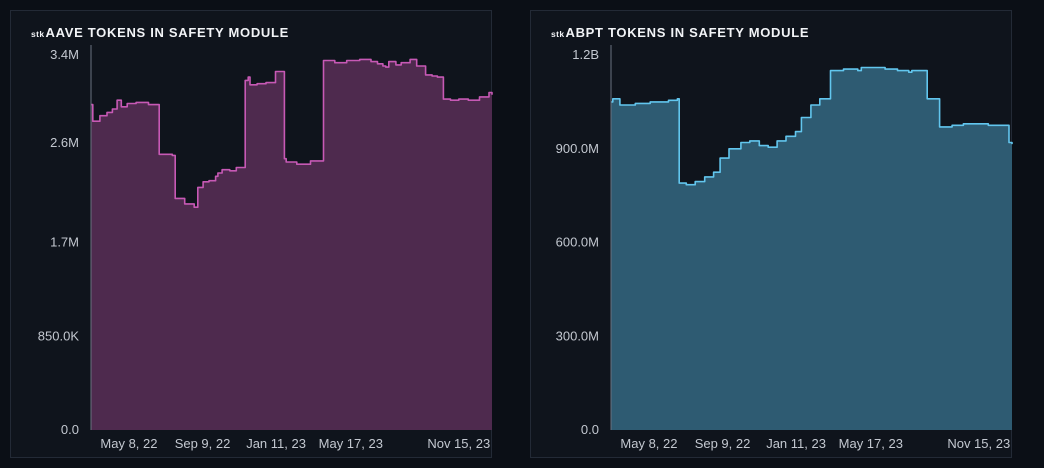 The width and height of the screenshot is (1044, 468). What do you see at coordinates (64, 142) in the screenshot?
I see `y-tick-label: 2.6M` at bounding box center [64, 142].